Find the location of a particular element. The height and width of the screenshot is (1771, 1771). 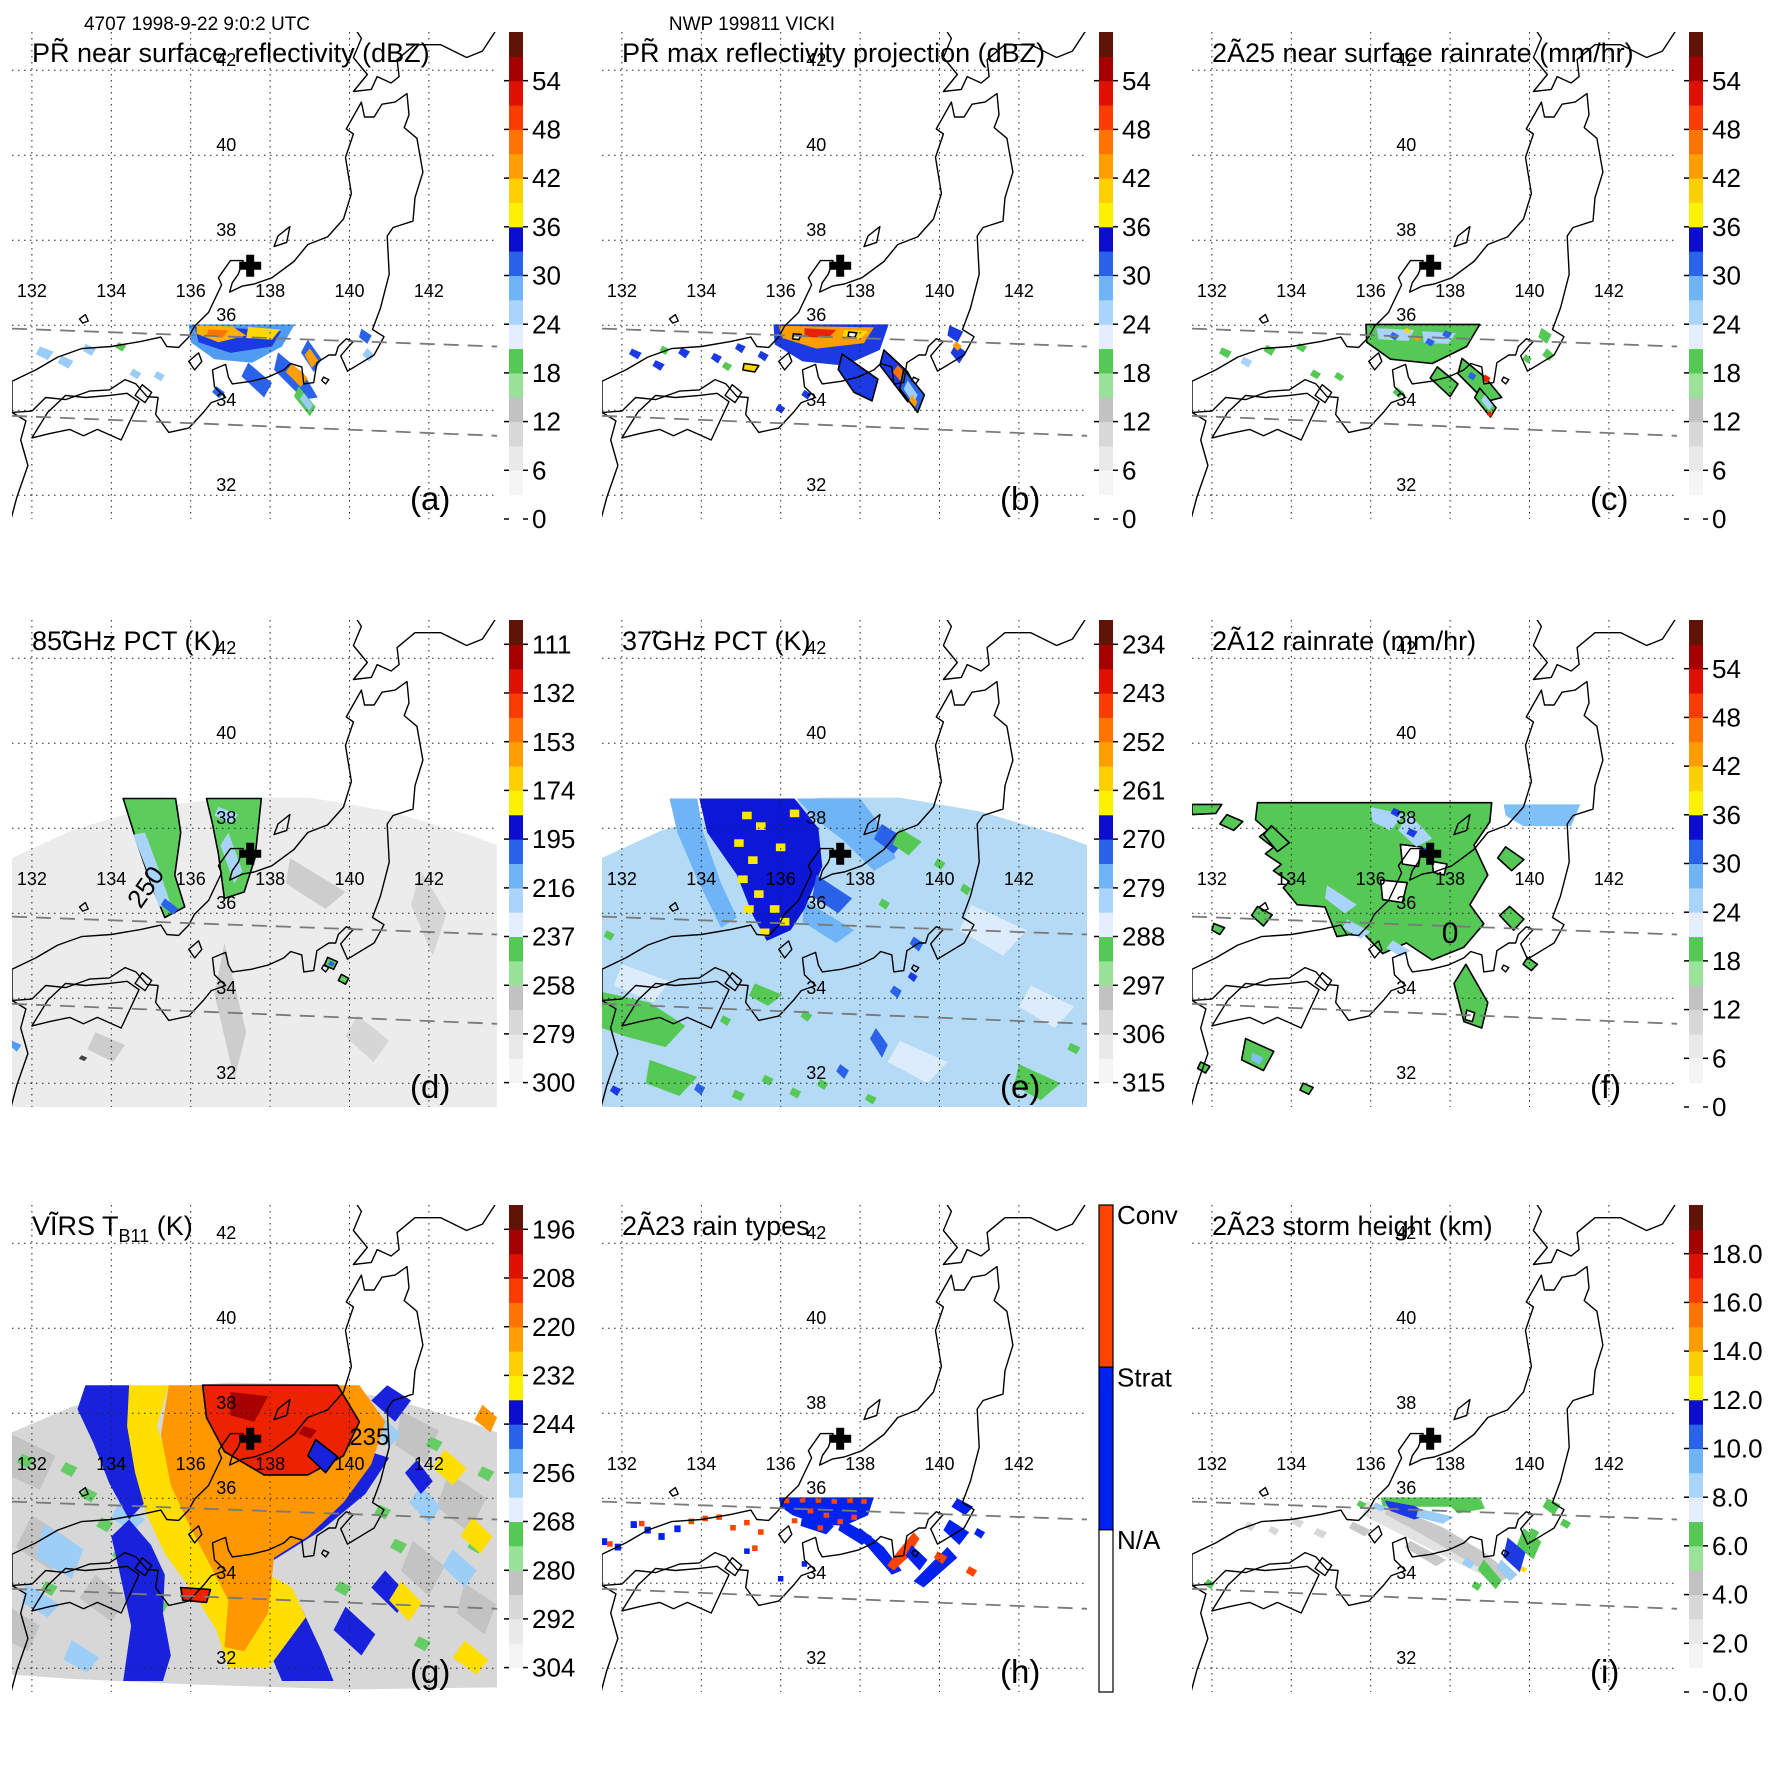

colorbar-tick-label: 8.0 is located at coordinates (1730, 1497).